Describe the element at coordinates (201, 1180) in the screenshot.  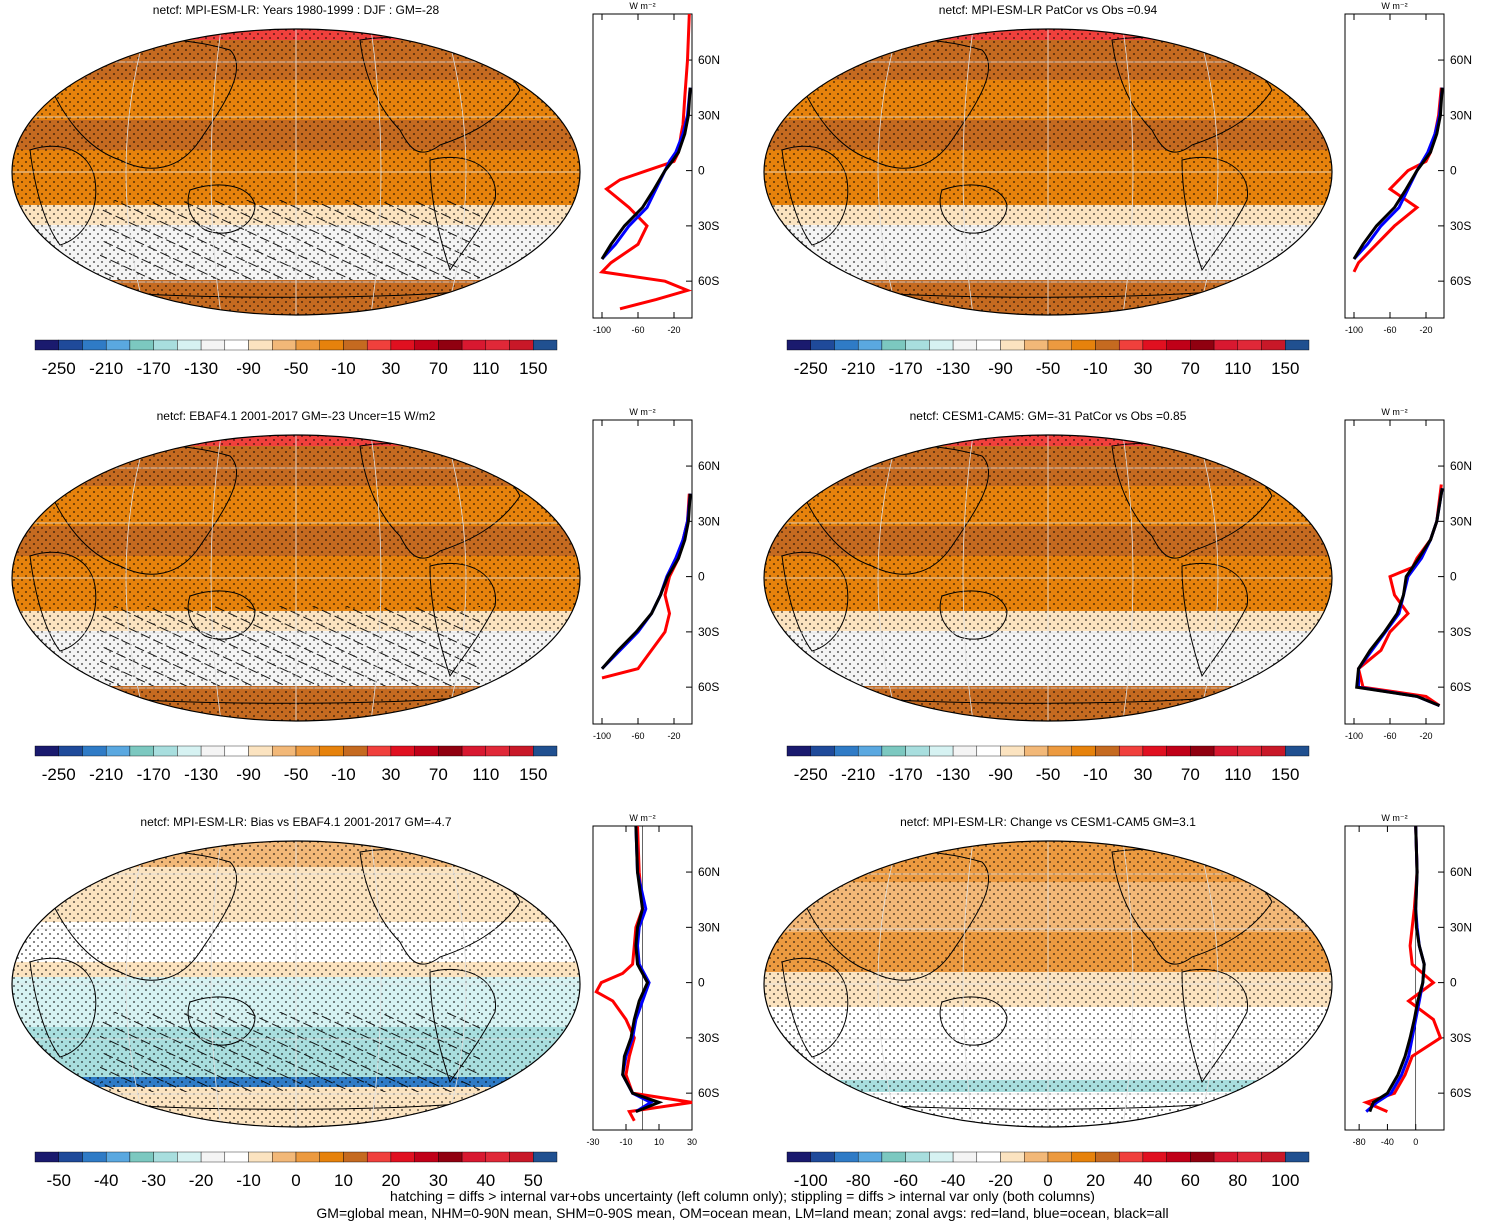
I see `colorbar-label: -20` at that location.